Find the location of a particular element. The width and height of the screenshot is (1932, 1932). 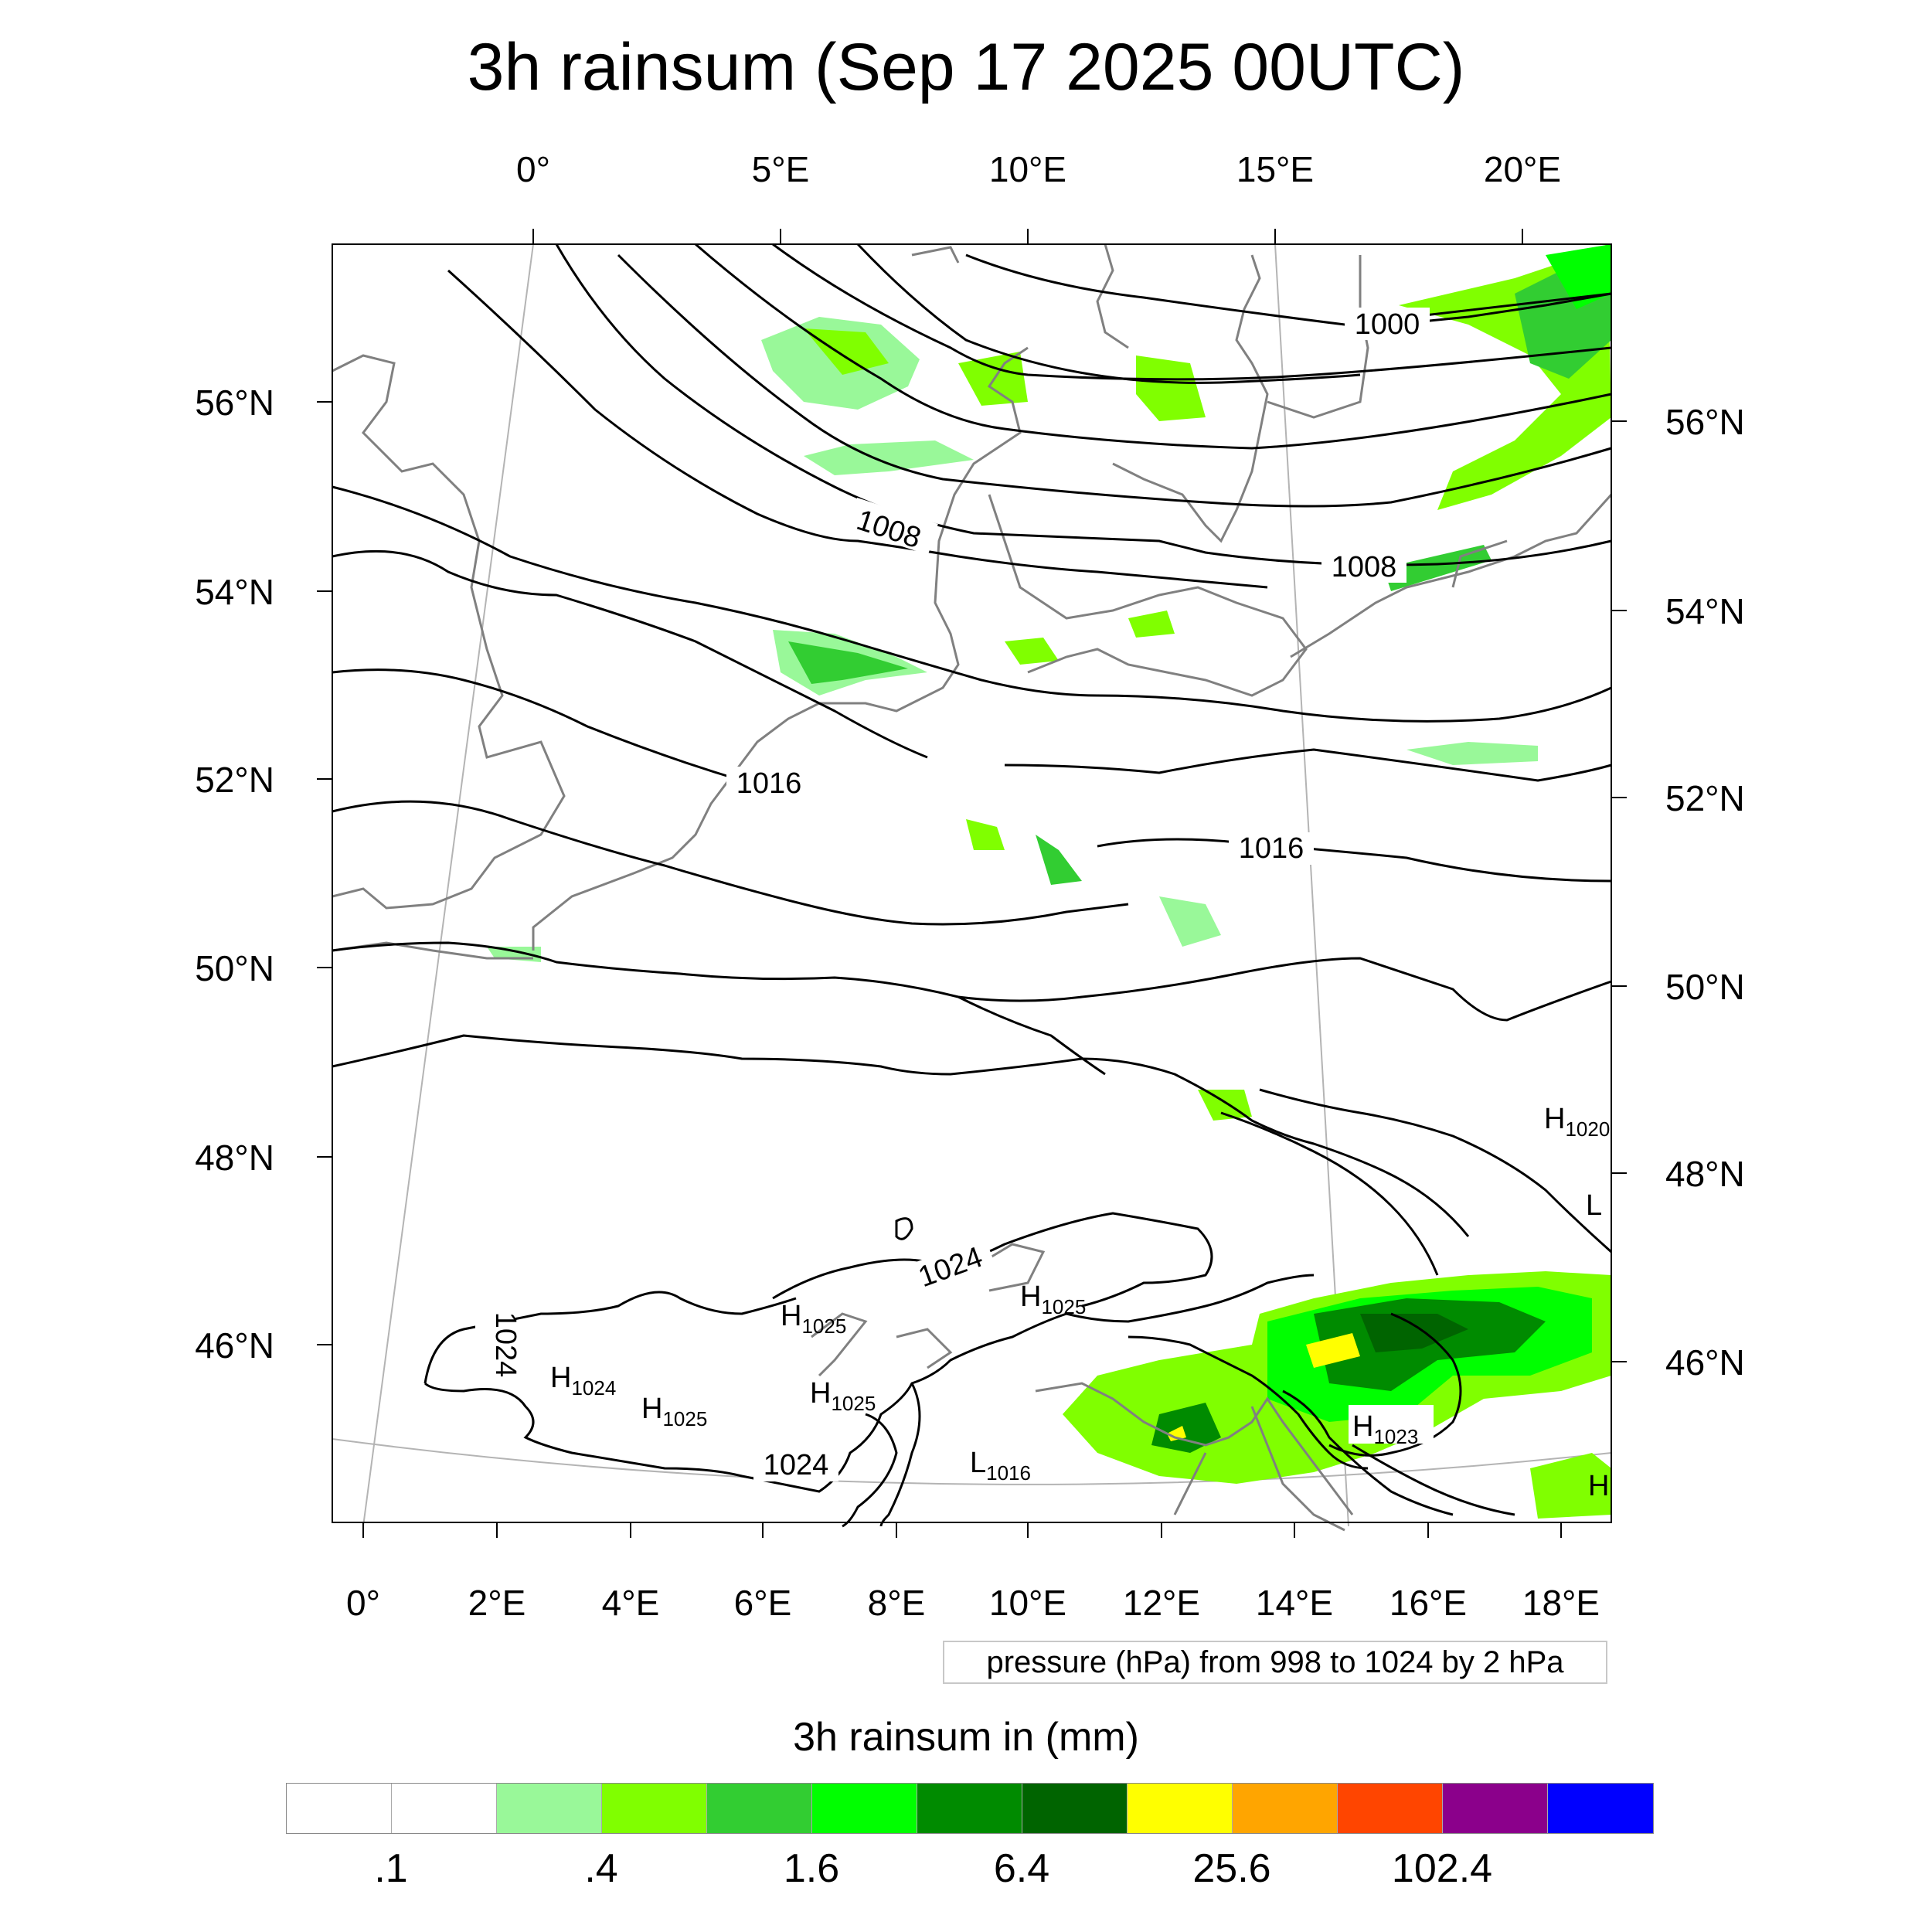

bottom-lon-label: 8°E is located at coordinates (897, 1603).